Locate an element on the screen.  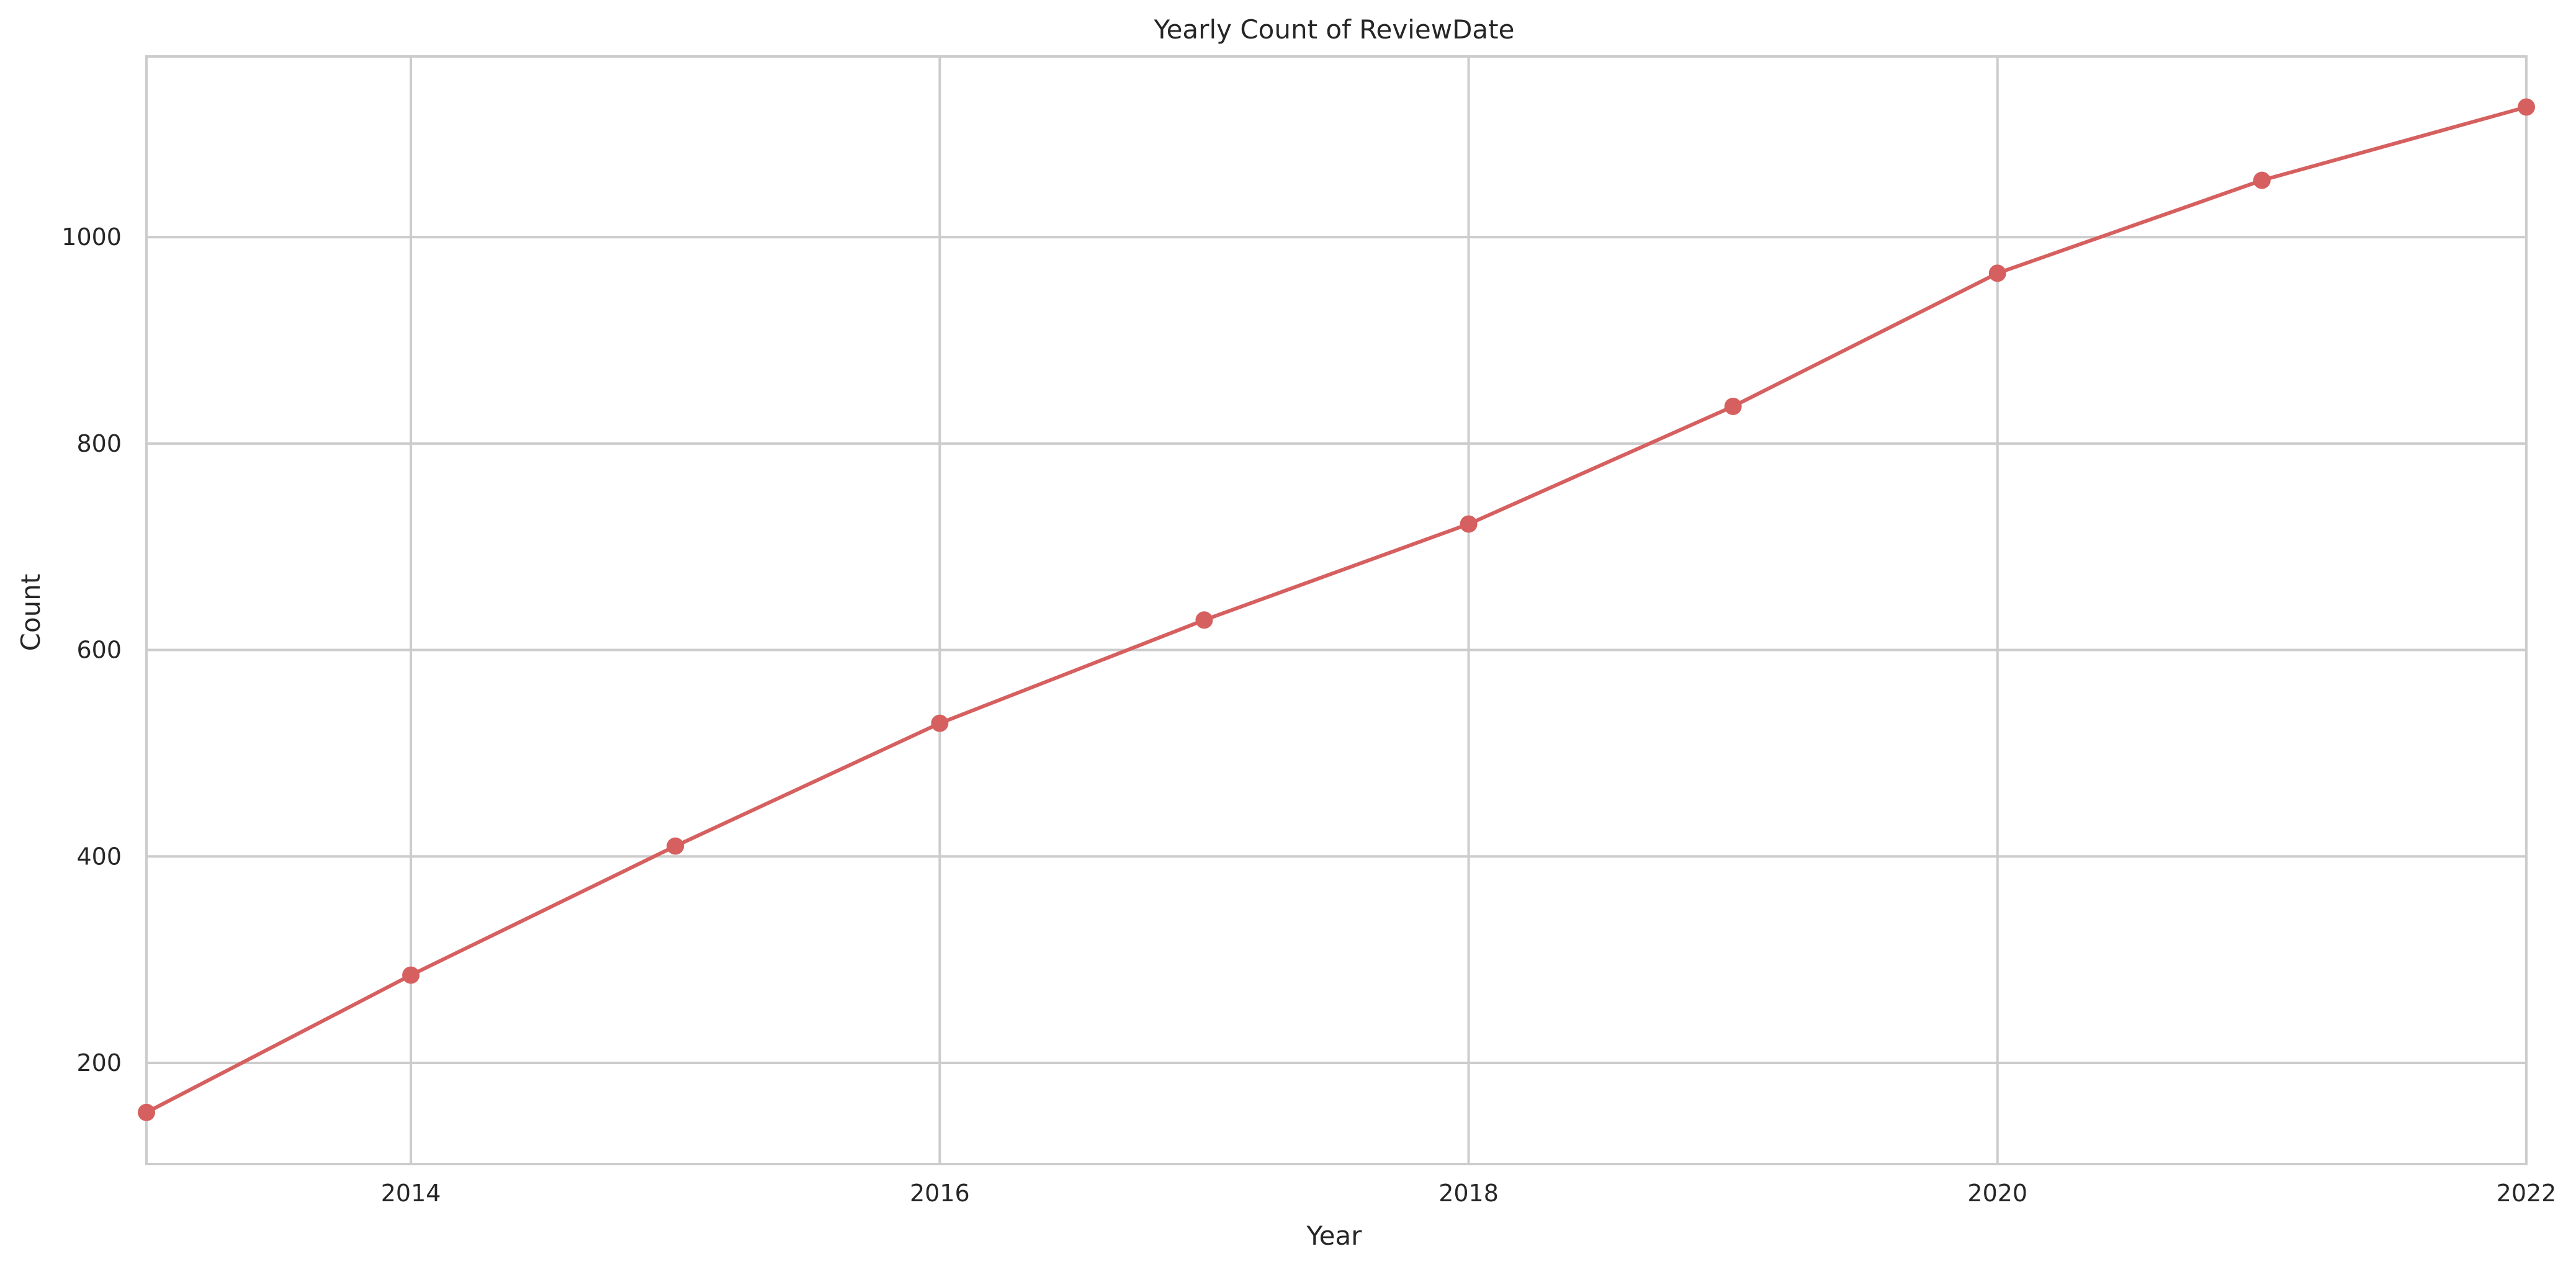
y-tick-label: 600 is located at coordinates (99, 650).